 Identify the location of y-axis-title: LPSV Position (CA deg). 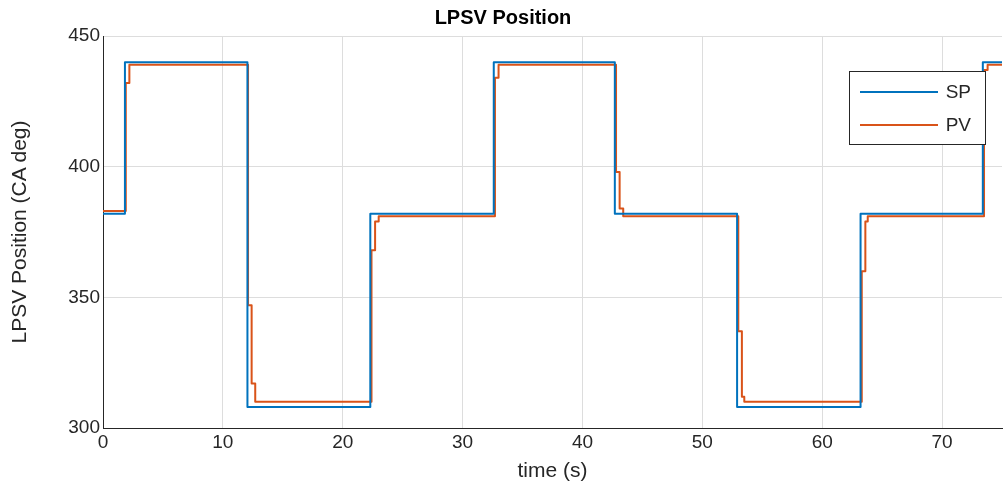
(19, 232).